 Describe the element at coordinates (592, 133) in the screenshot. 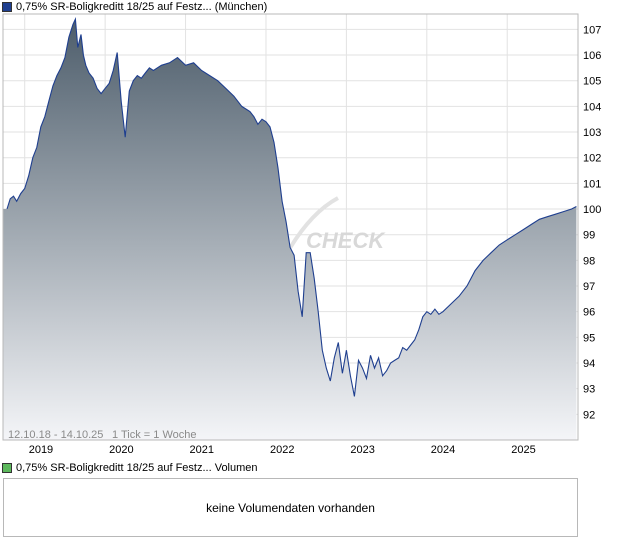

I see `y-tick-label: 103` at that location.